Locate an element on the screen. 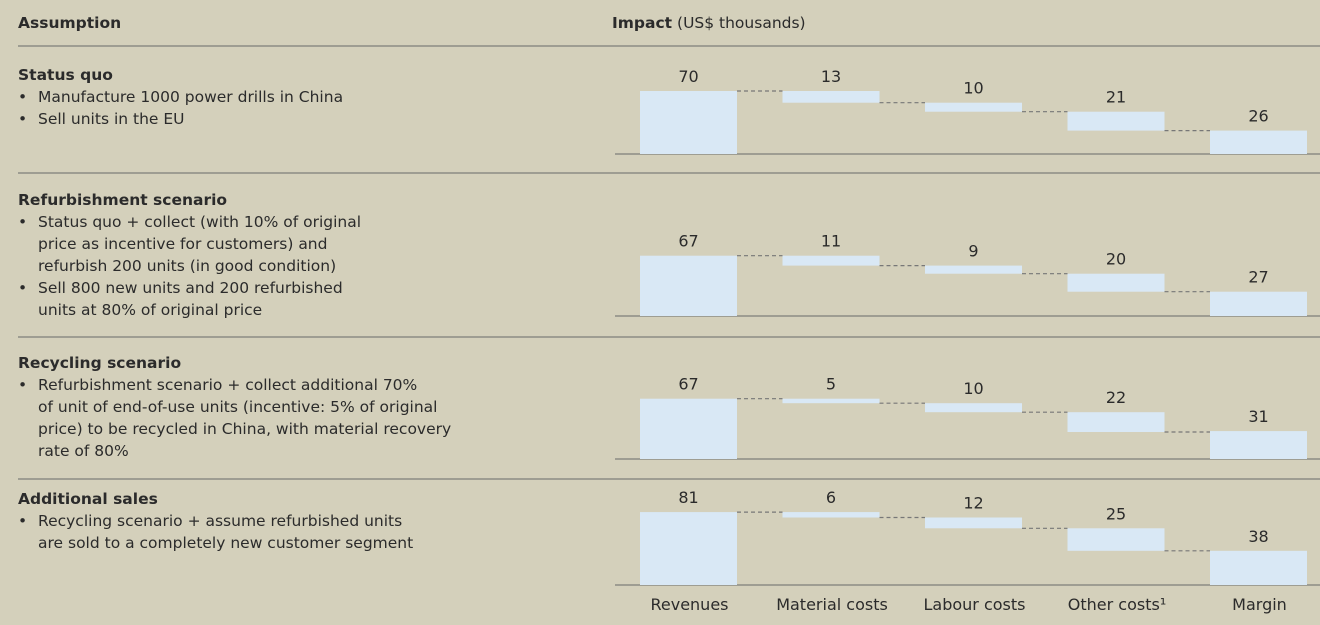 This screenshot has height=625, width=1320. bullet-text: rate of 80% is located at coordinates (83, 451).